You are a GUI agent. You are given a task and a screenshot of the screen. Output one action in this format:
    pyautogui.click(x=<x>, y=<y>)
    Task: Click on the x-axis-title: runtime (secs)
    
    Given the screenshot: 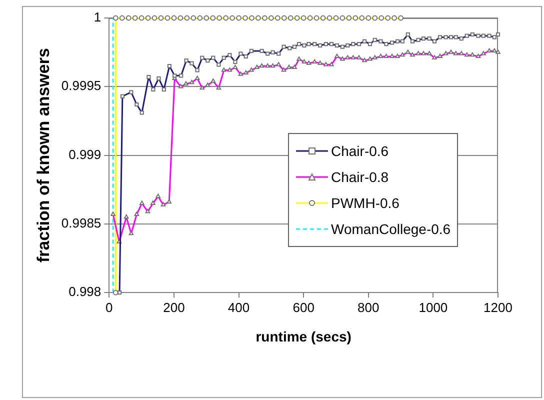 What is the action you would take?
    pyautogui.click(x=304, y=336)
    